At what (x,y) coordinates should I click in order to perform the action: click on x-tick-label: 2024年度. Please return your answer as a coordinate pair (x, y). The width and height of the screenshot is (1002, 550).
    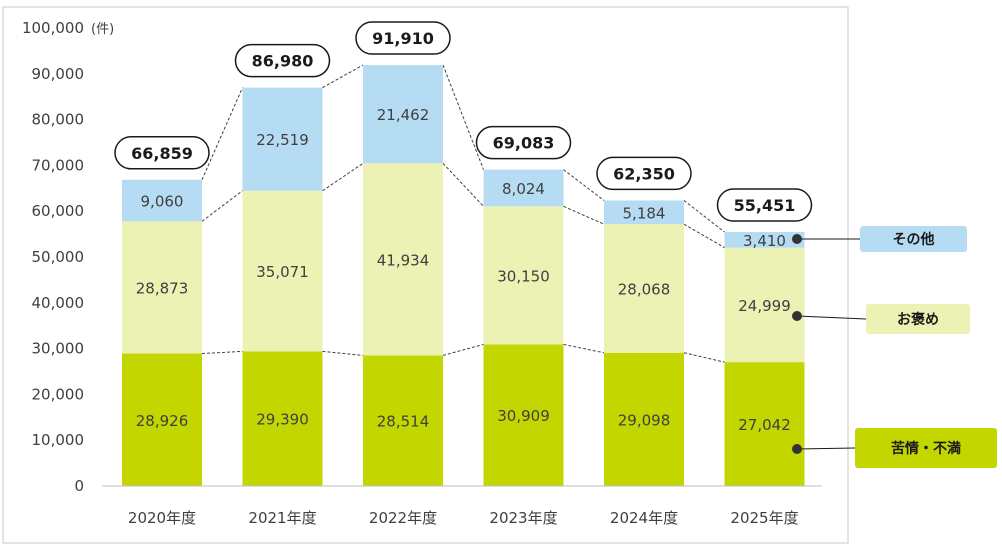
    Looking at the image, I should click on (644, 518).